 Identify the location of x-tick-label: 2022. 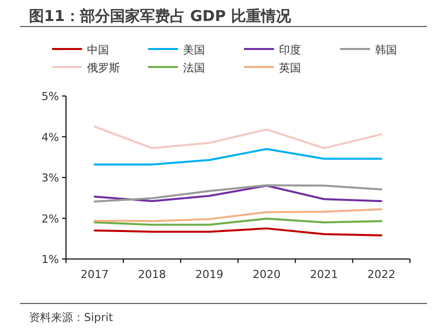
(381, 274).